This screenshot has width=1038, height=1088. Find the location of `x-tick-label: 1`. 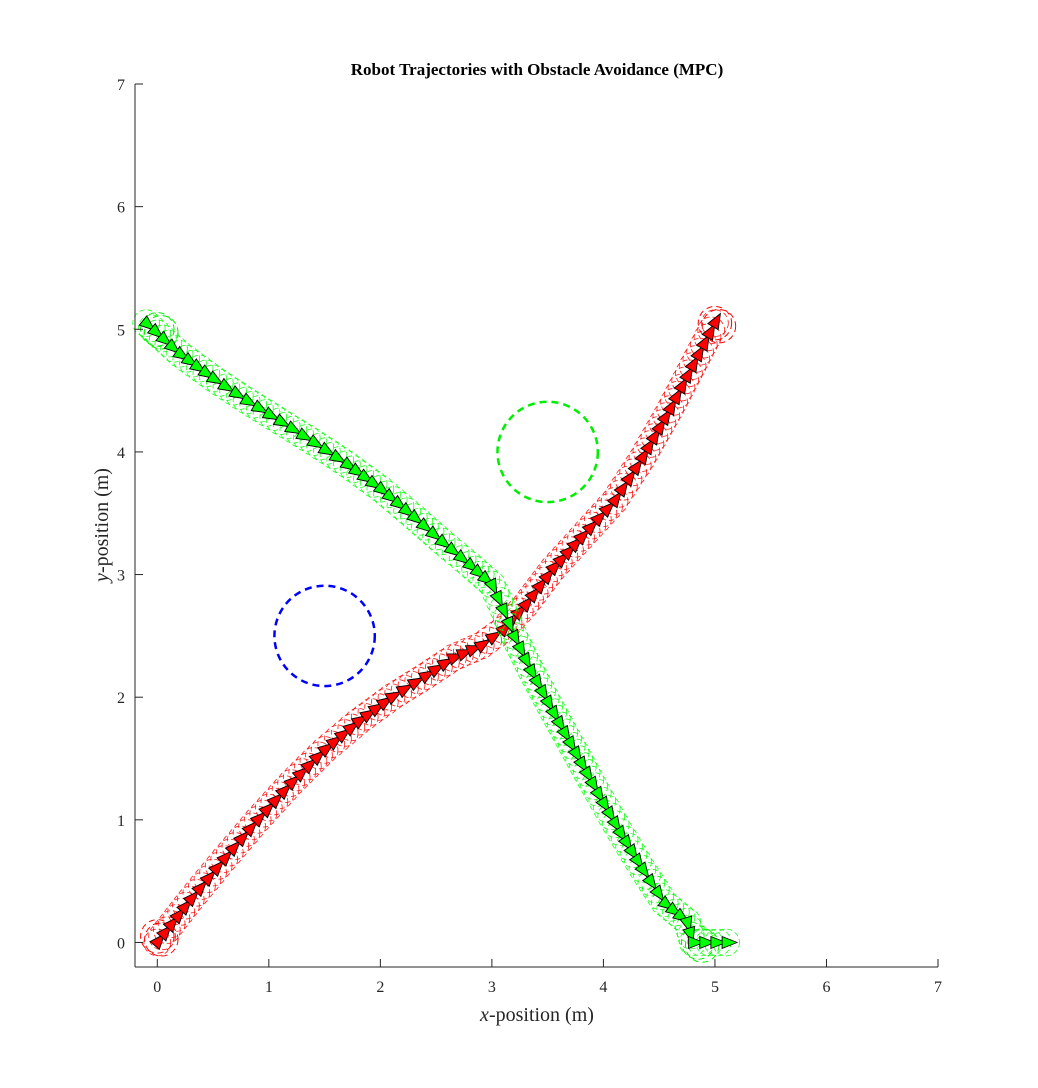

x-tick-label: 1 is located at coordinates (269, 987).